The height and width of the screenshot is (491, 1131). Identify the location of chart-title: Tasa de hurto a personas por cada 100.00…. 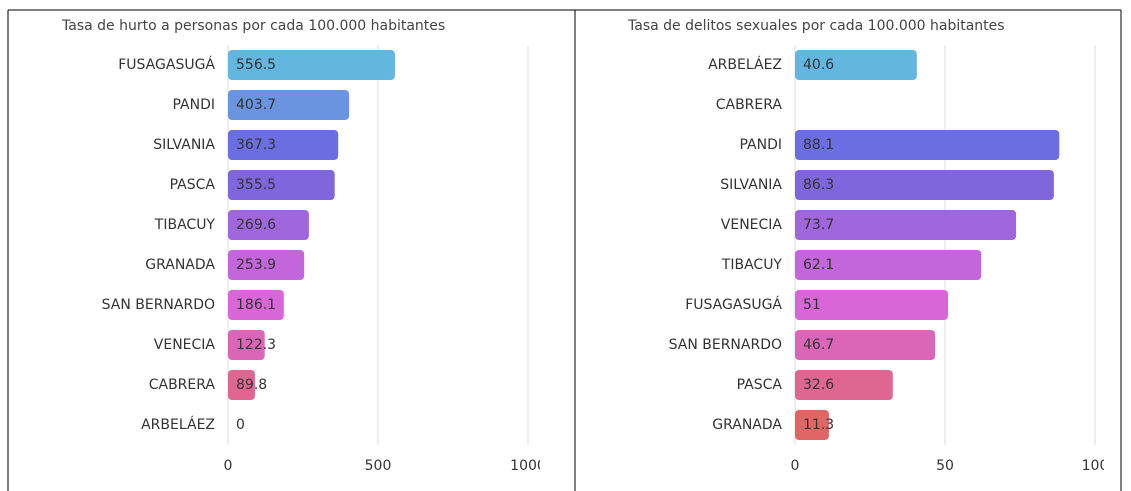
(253, 26).